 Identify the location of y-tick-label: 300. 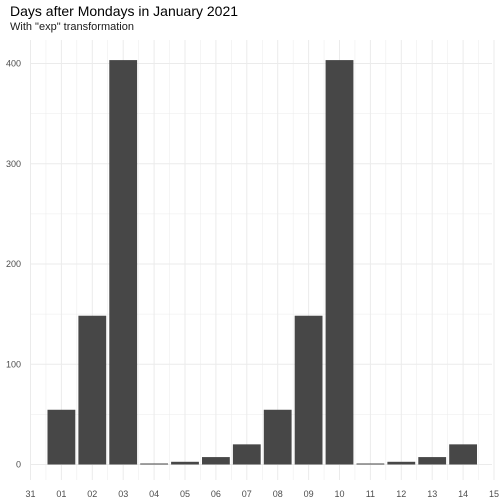
(13, 164).